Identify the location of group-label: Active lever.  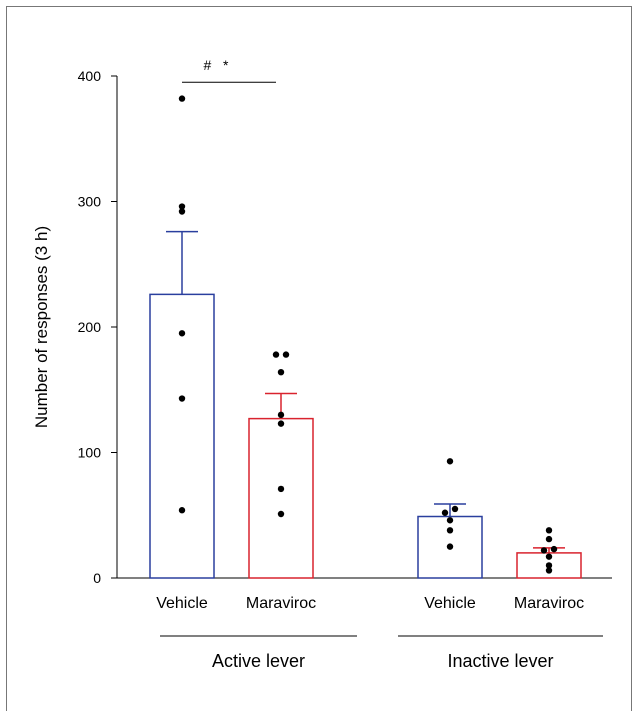
(258, 661).